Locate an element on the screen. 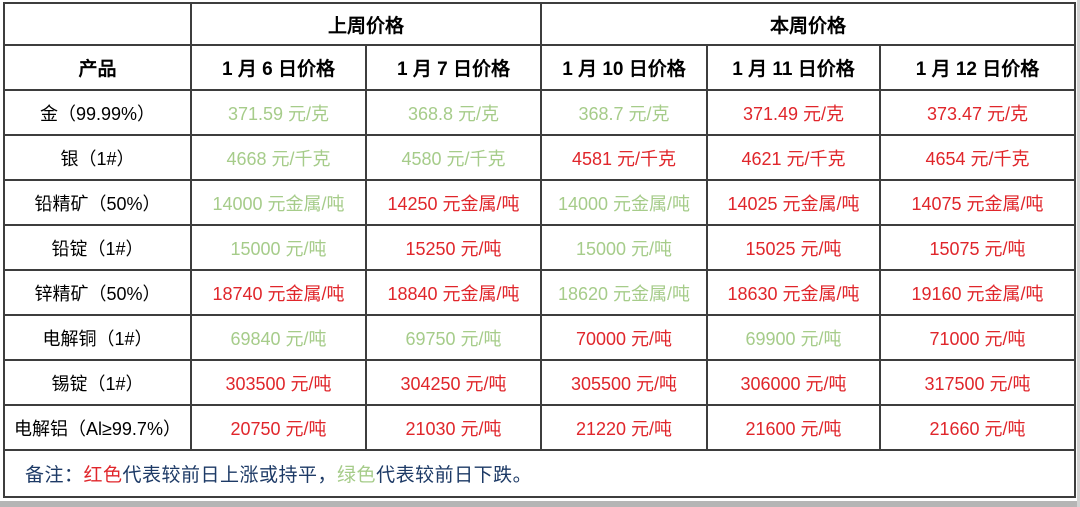  date-header-jan10: 1 月 10 日价格 is located at coordinates (624, 67).